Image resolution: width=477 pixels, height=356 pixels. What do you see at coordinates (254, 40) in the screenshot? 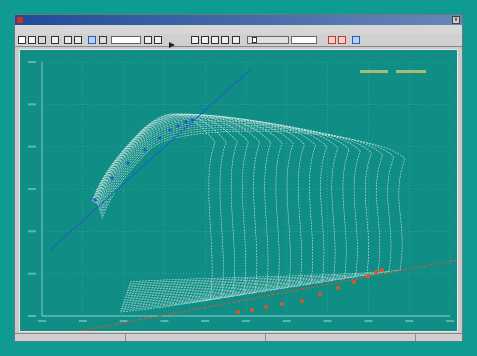
I see `slider-thumb` at bounding box center [254, 40].